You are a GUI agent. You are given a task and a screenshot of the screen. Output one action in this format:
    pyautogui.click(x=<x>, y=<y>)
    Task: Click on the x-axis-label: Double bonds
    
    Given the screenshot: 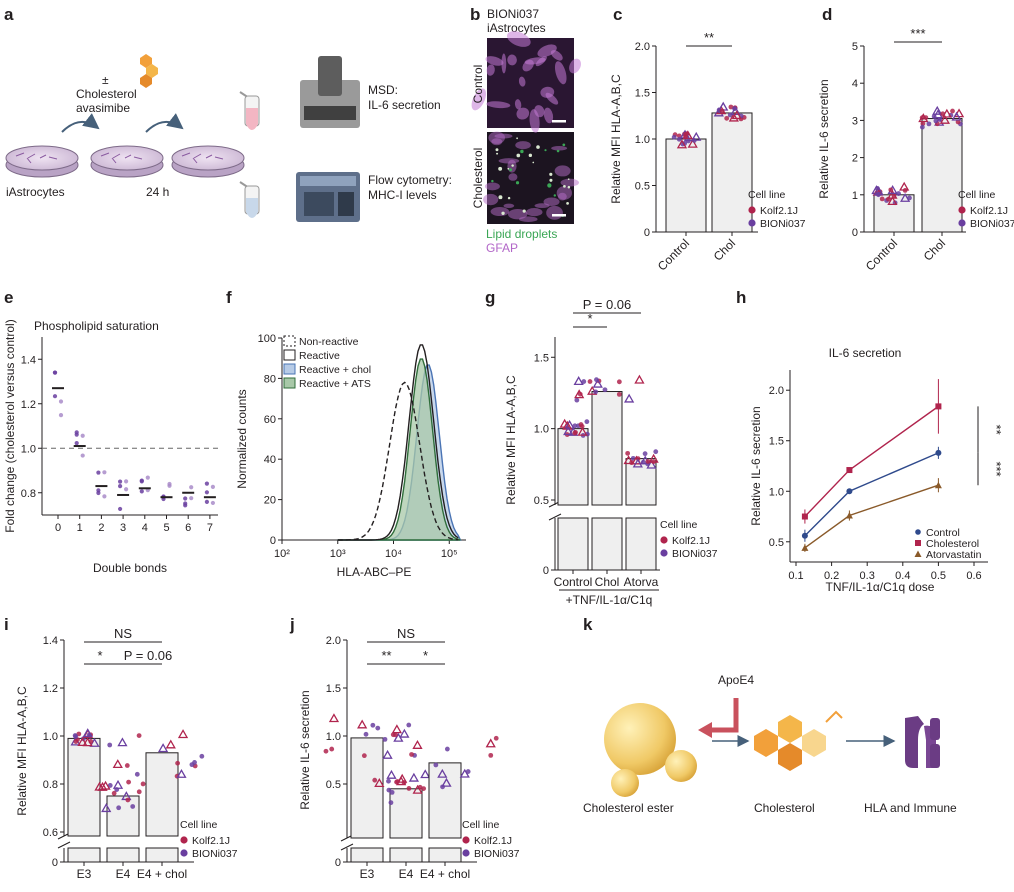 What is the action you would take?
    pyautogui.click(x=130, y=568)
    